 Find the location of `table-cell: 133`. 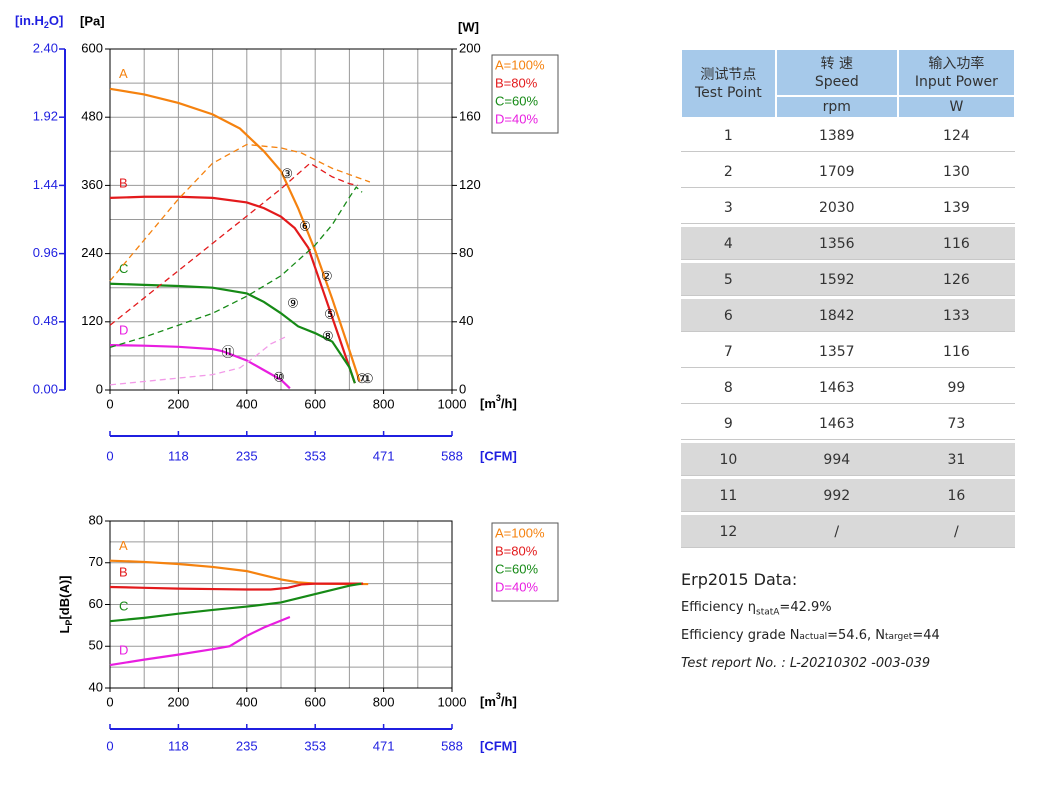

table-cell: 133 is located at coordinates (956, 316).